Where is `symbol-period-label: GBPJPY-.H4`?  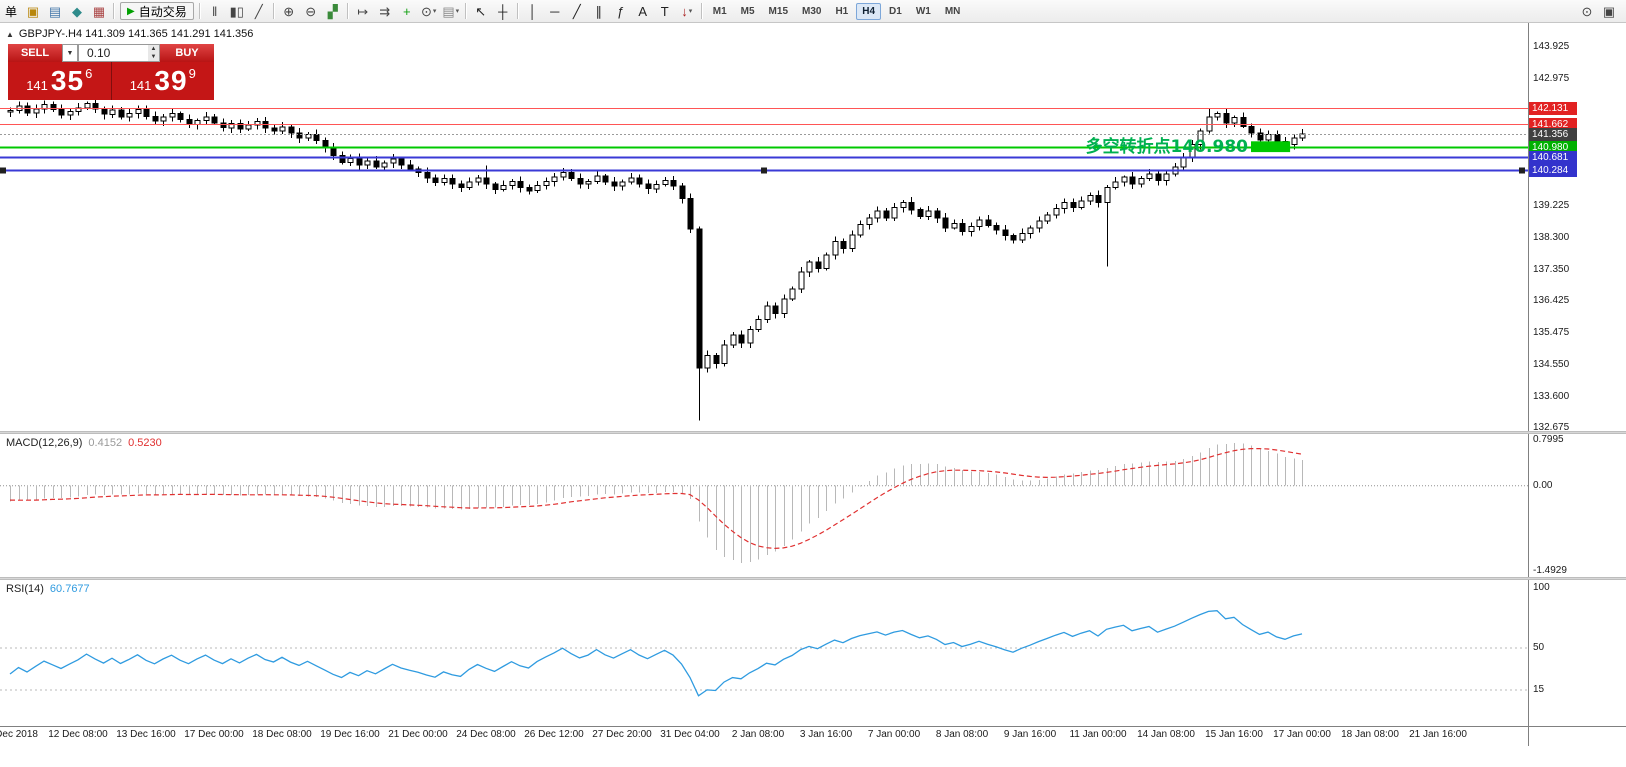
symbol-period-label: GBPJPY-.H4 is located at coordinates (50, 34).